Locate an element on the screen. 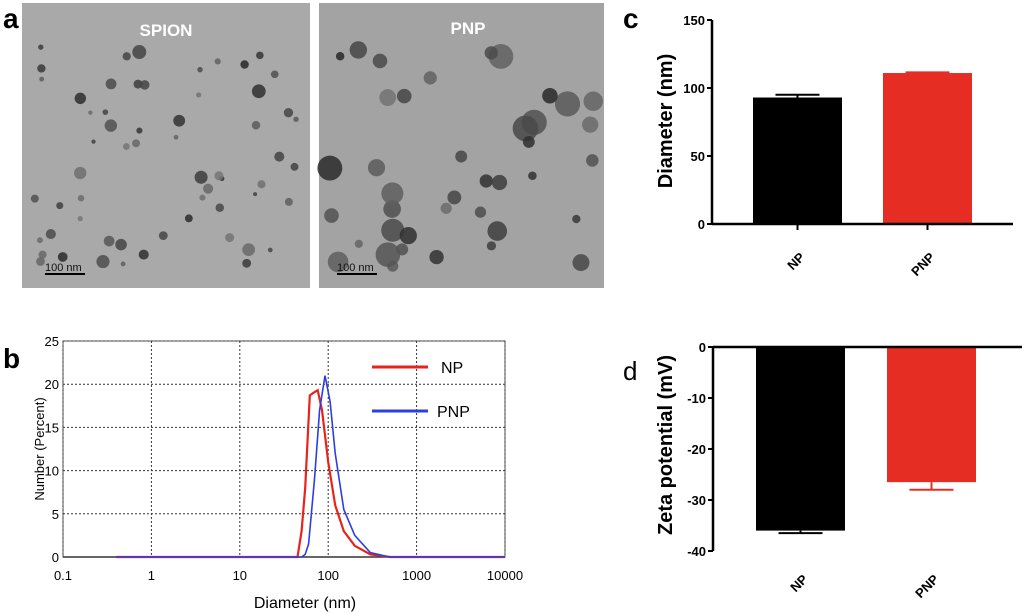 Image resolution: width=1024 pixels, height=614 pixels. legend-label: PNP is located at coordinates (453, 412).